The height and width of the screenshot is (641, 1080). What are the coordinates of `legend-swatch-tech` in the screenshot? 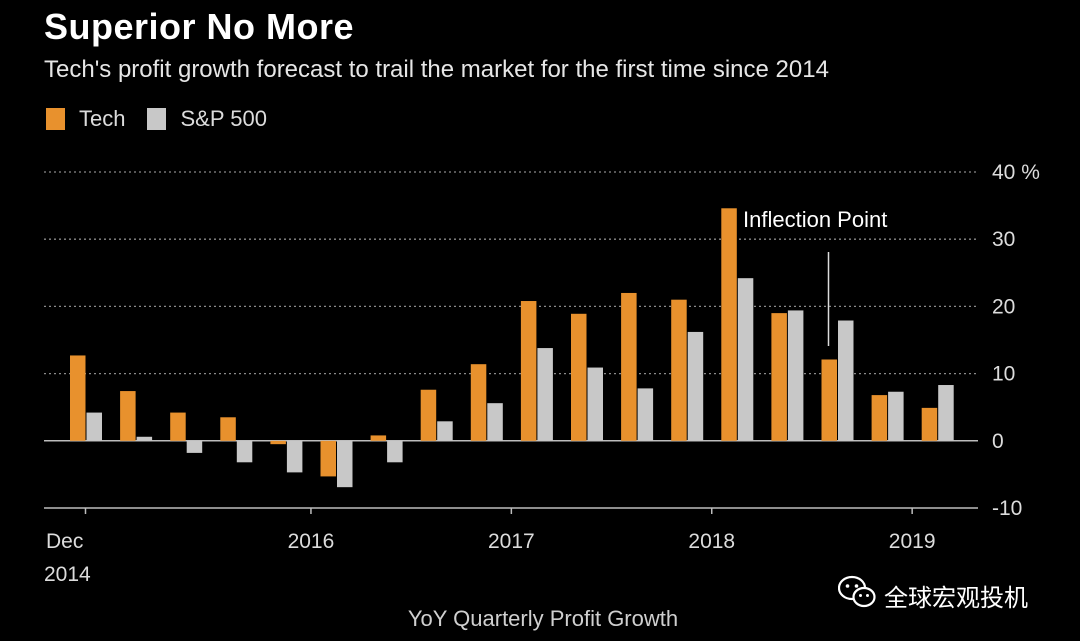 It's located at (55, 119).